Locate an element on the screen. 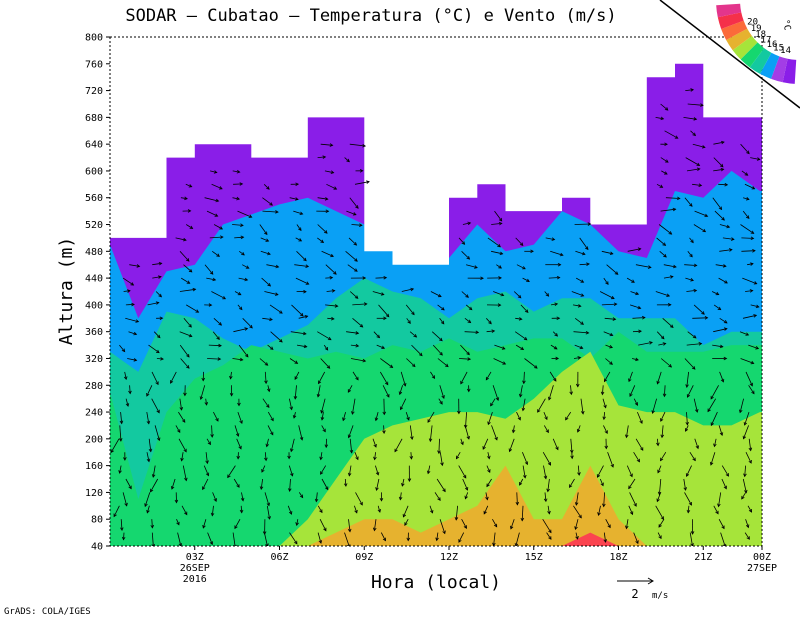  x-tick-date: 27SEP is located at coordinates (762, 568).